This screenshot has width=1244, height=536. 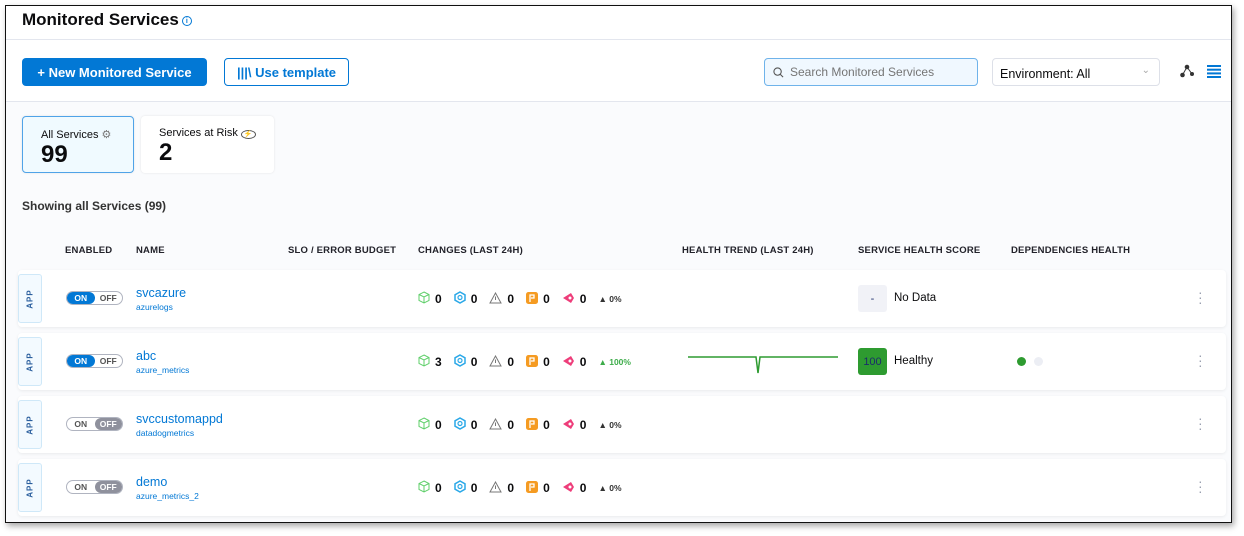 What do you see at coordinates (43, 72) in the screenshot?
I see `plus-icon: +` at bounding box center [43, 72].